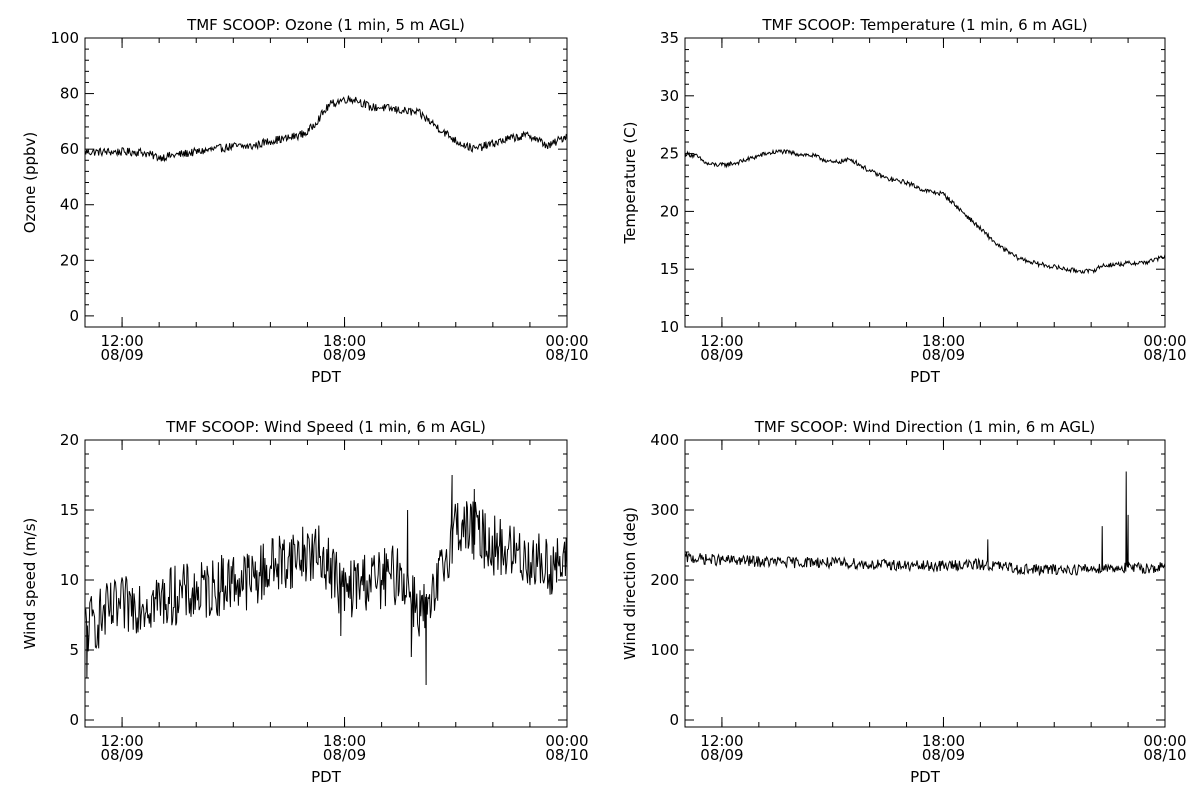 Image resolution: width=1200 pixels, height=800 pixels. Describe the element at coordinates (630, 183) in the screenshot. I see `y-axis-label: Temperature (C)` at that location.